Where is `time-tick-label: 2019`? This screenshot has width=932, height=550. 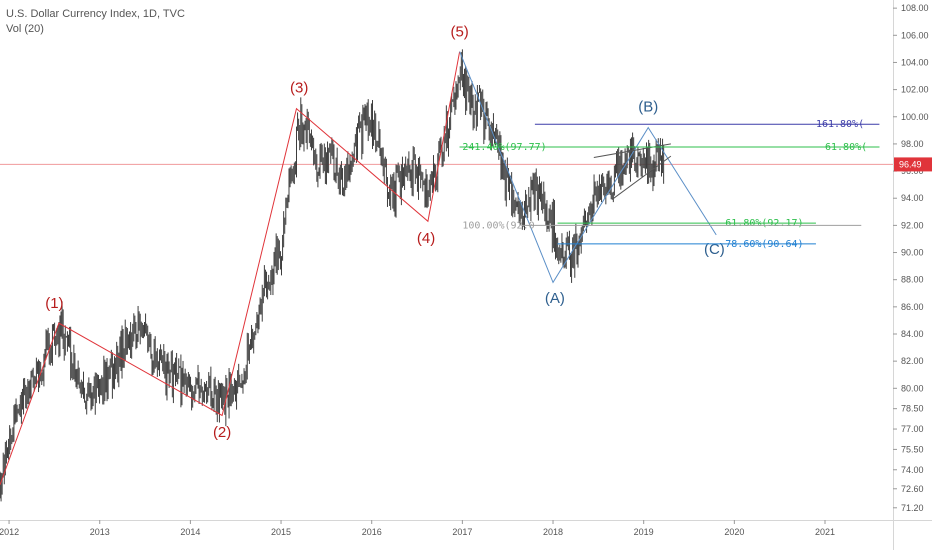 time-tick-label: 2019 is located at coordinates (644, 532).